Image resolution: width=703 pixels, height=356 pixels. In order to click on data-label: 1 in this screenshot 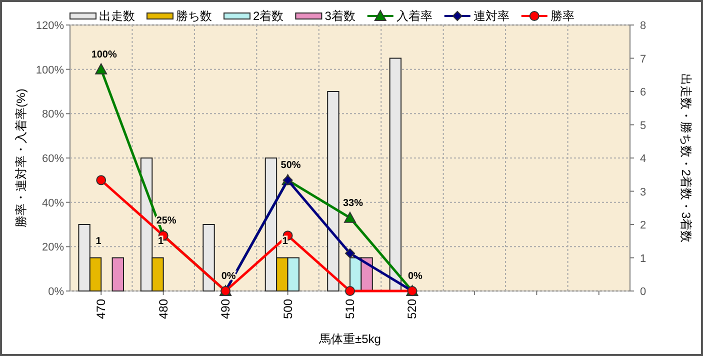, I will do `click(99, 241)`.